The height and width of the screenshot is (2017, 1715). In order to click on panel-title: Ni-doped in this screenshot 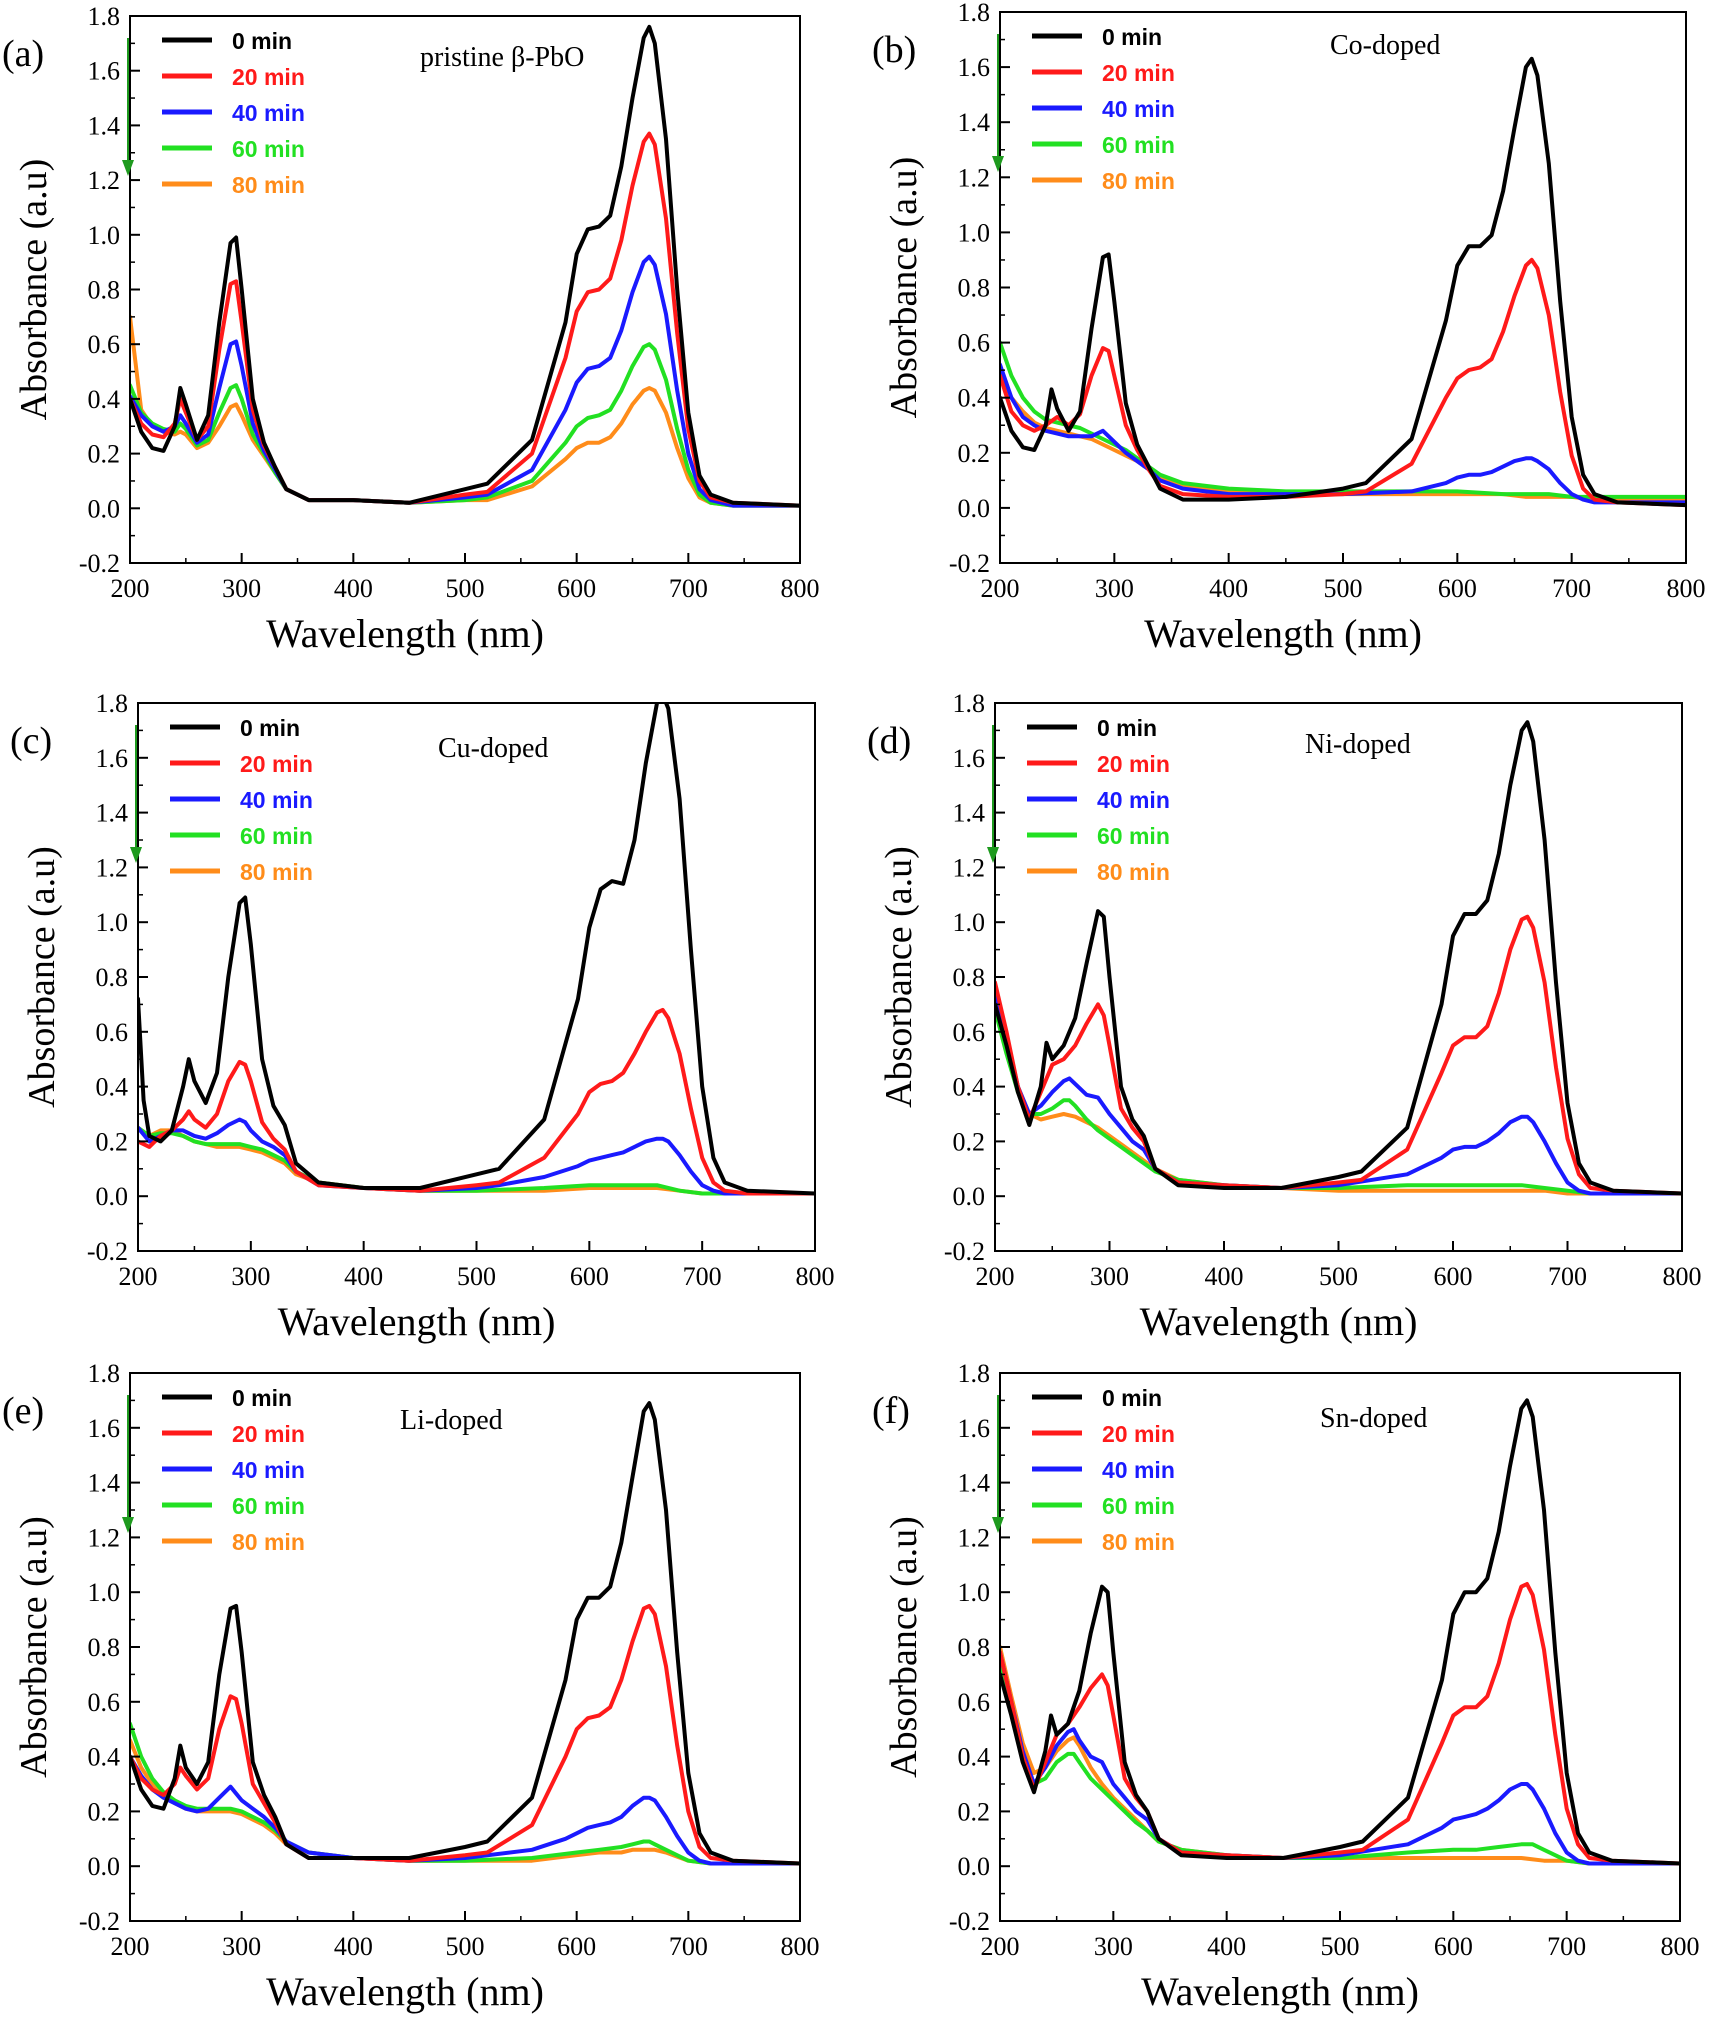, I will do `click(1358, 744)`.